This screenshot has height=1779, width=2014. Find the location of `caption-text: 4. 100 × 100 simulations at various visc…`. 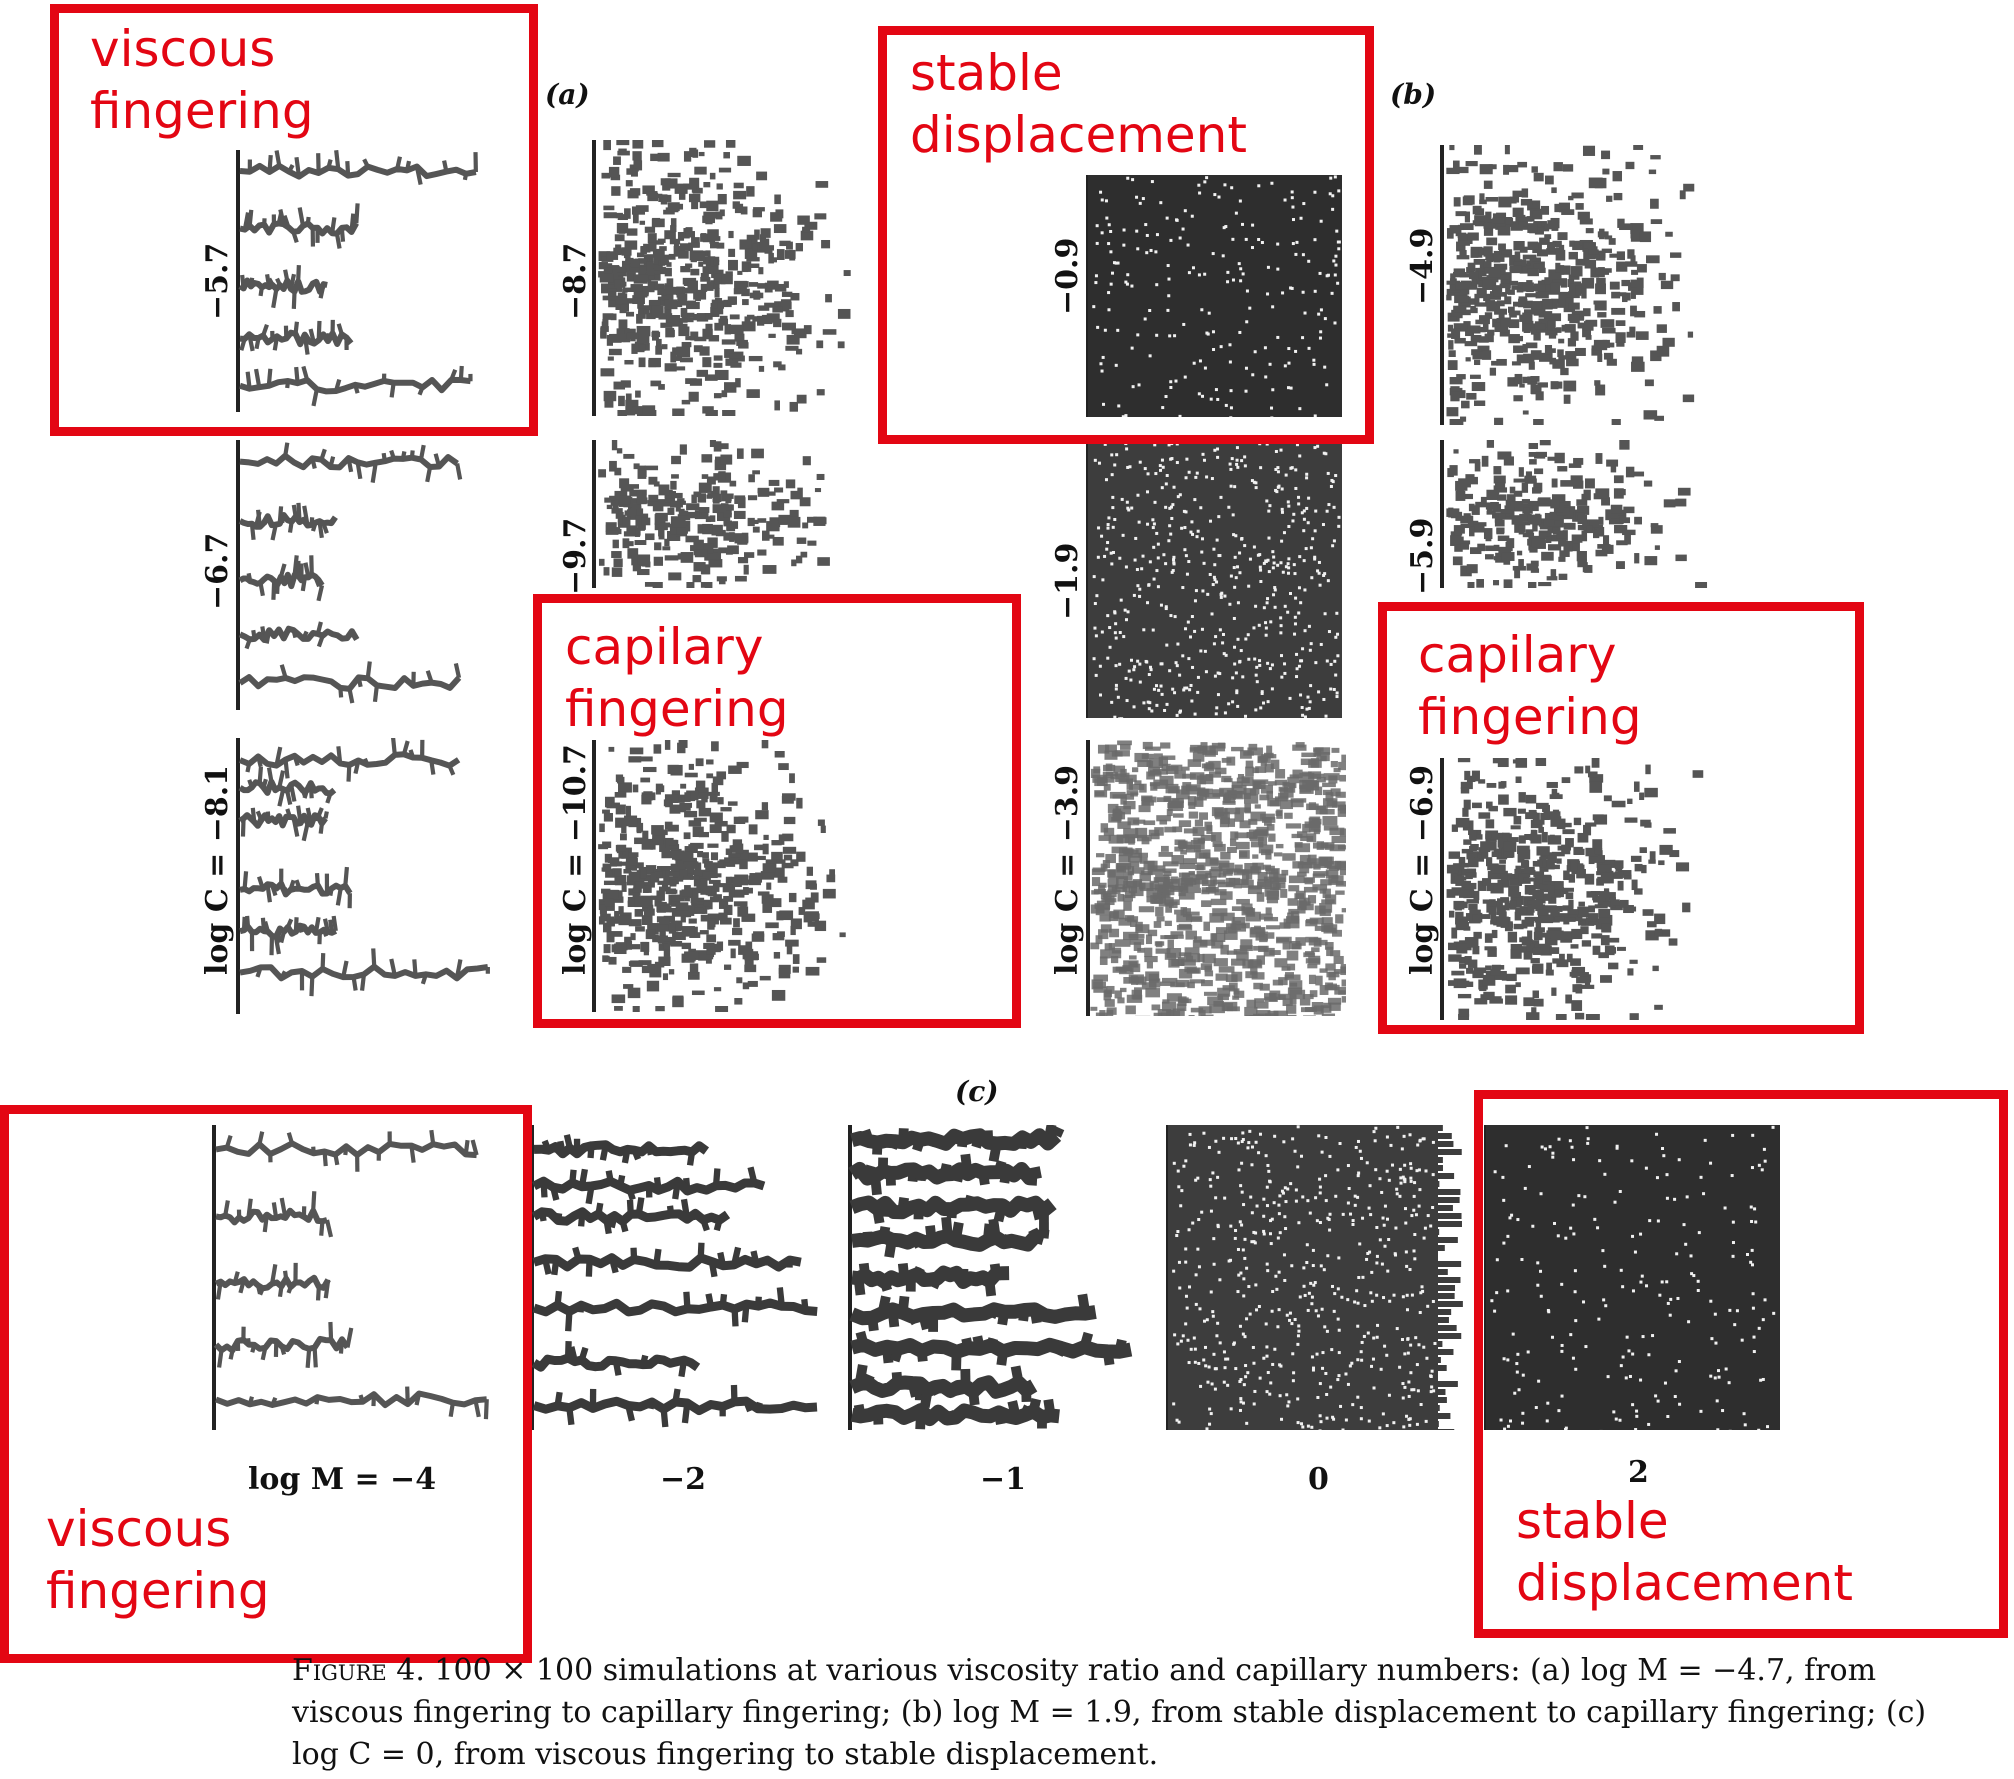

caption-text: 4. 100 × 100 simulations at various visc… is located at coordinates (1109, 1712).